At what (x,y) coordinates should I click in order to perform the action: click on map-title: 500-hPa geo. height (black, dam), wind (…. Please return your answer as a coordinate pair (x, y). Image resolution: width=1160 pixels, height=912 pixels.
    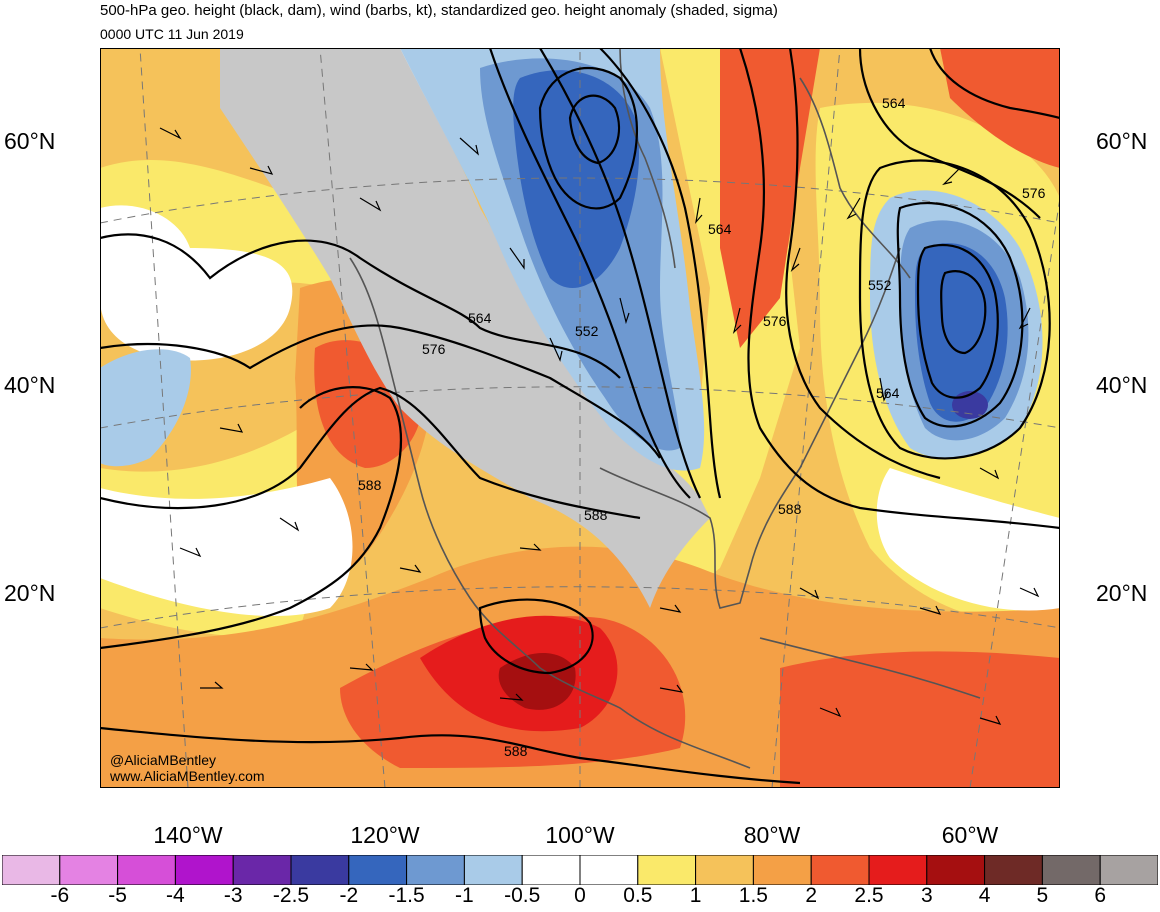
    Looking at the image, I should click on (439, 10).